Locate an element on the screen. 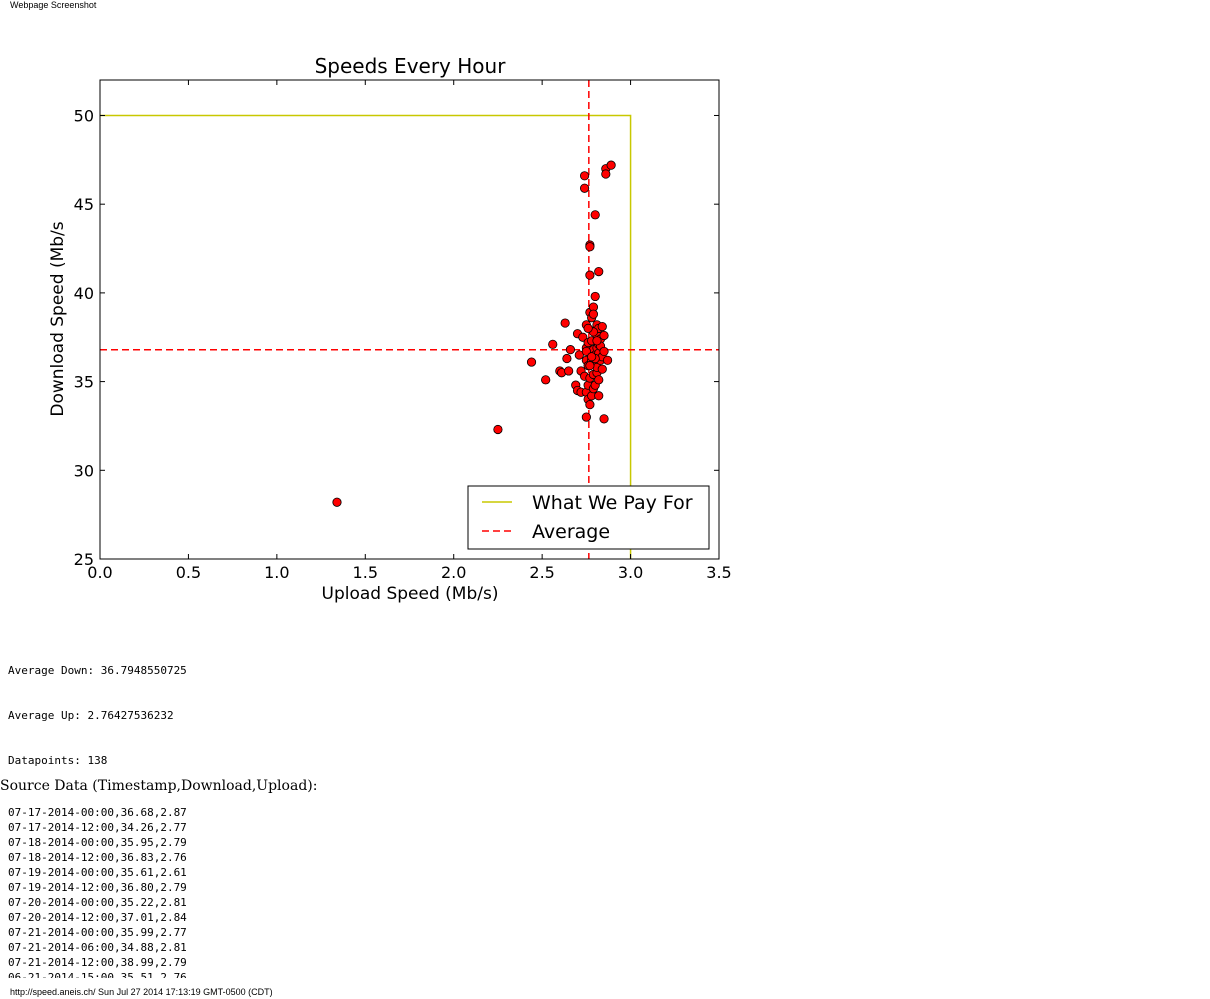 The height and width of the screenshot is (999, 1210). source-data-row: 07-21-2014-00:00,35.99,2.77 is located at coordinates (97, 932).